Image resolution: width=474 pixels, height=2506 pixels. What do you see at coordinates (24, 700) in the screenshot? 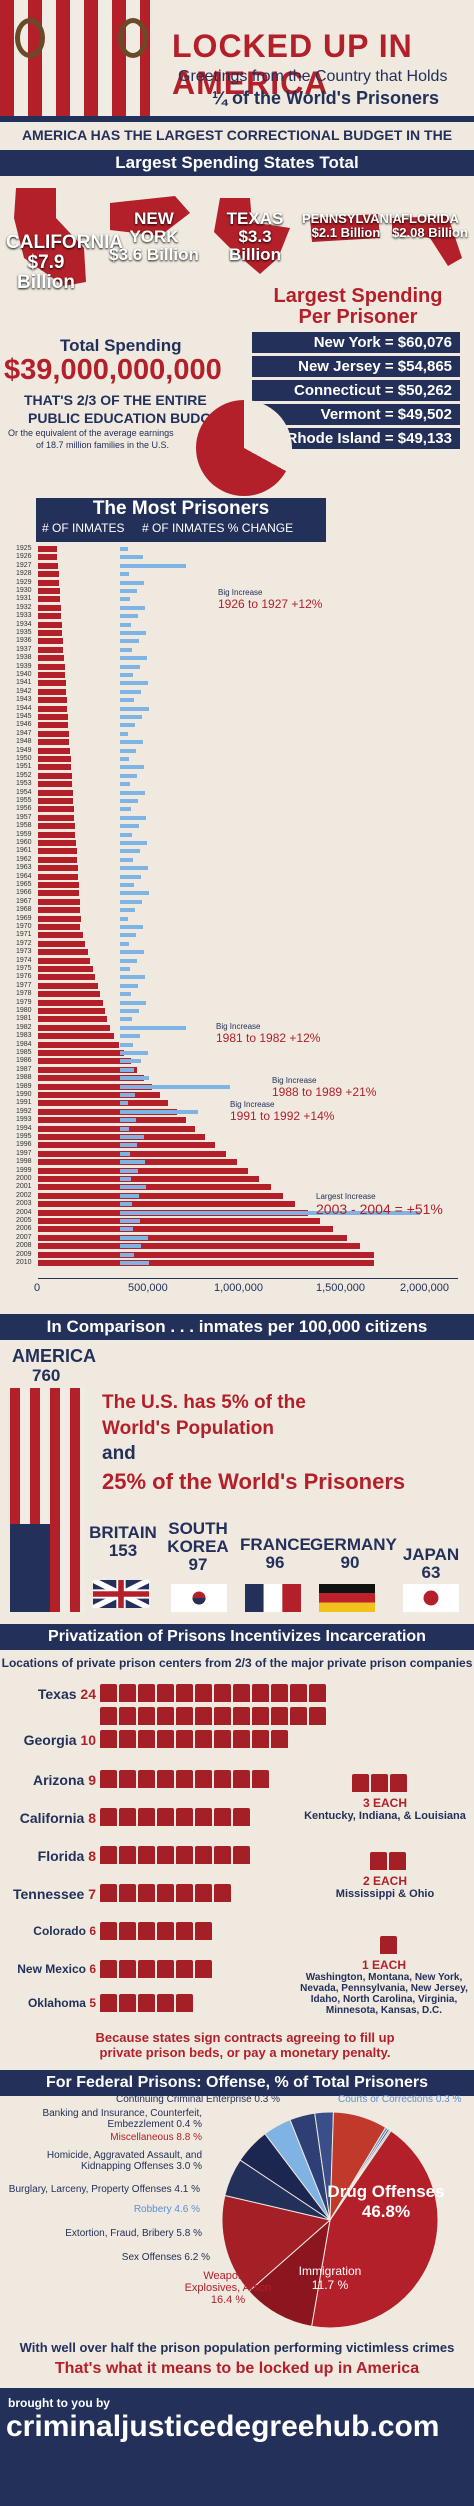
I see `year-label: 1943` at bounding box center [24, 700].